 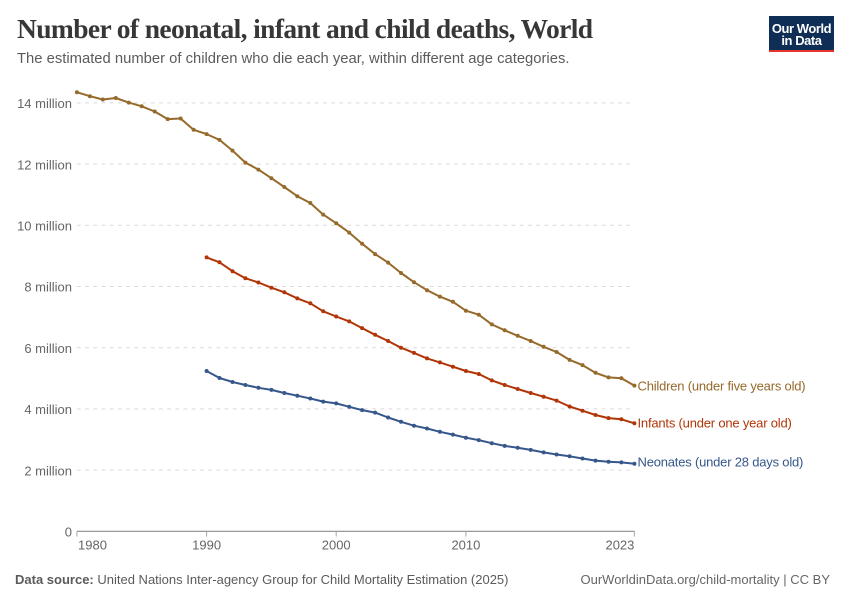 What do you see at coordinates (48, 470) in the screenshot?
I see `svg-text: 2 million` at bounding box center [48, 470].